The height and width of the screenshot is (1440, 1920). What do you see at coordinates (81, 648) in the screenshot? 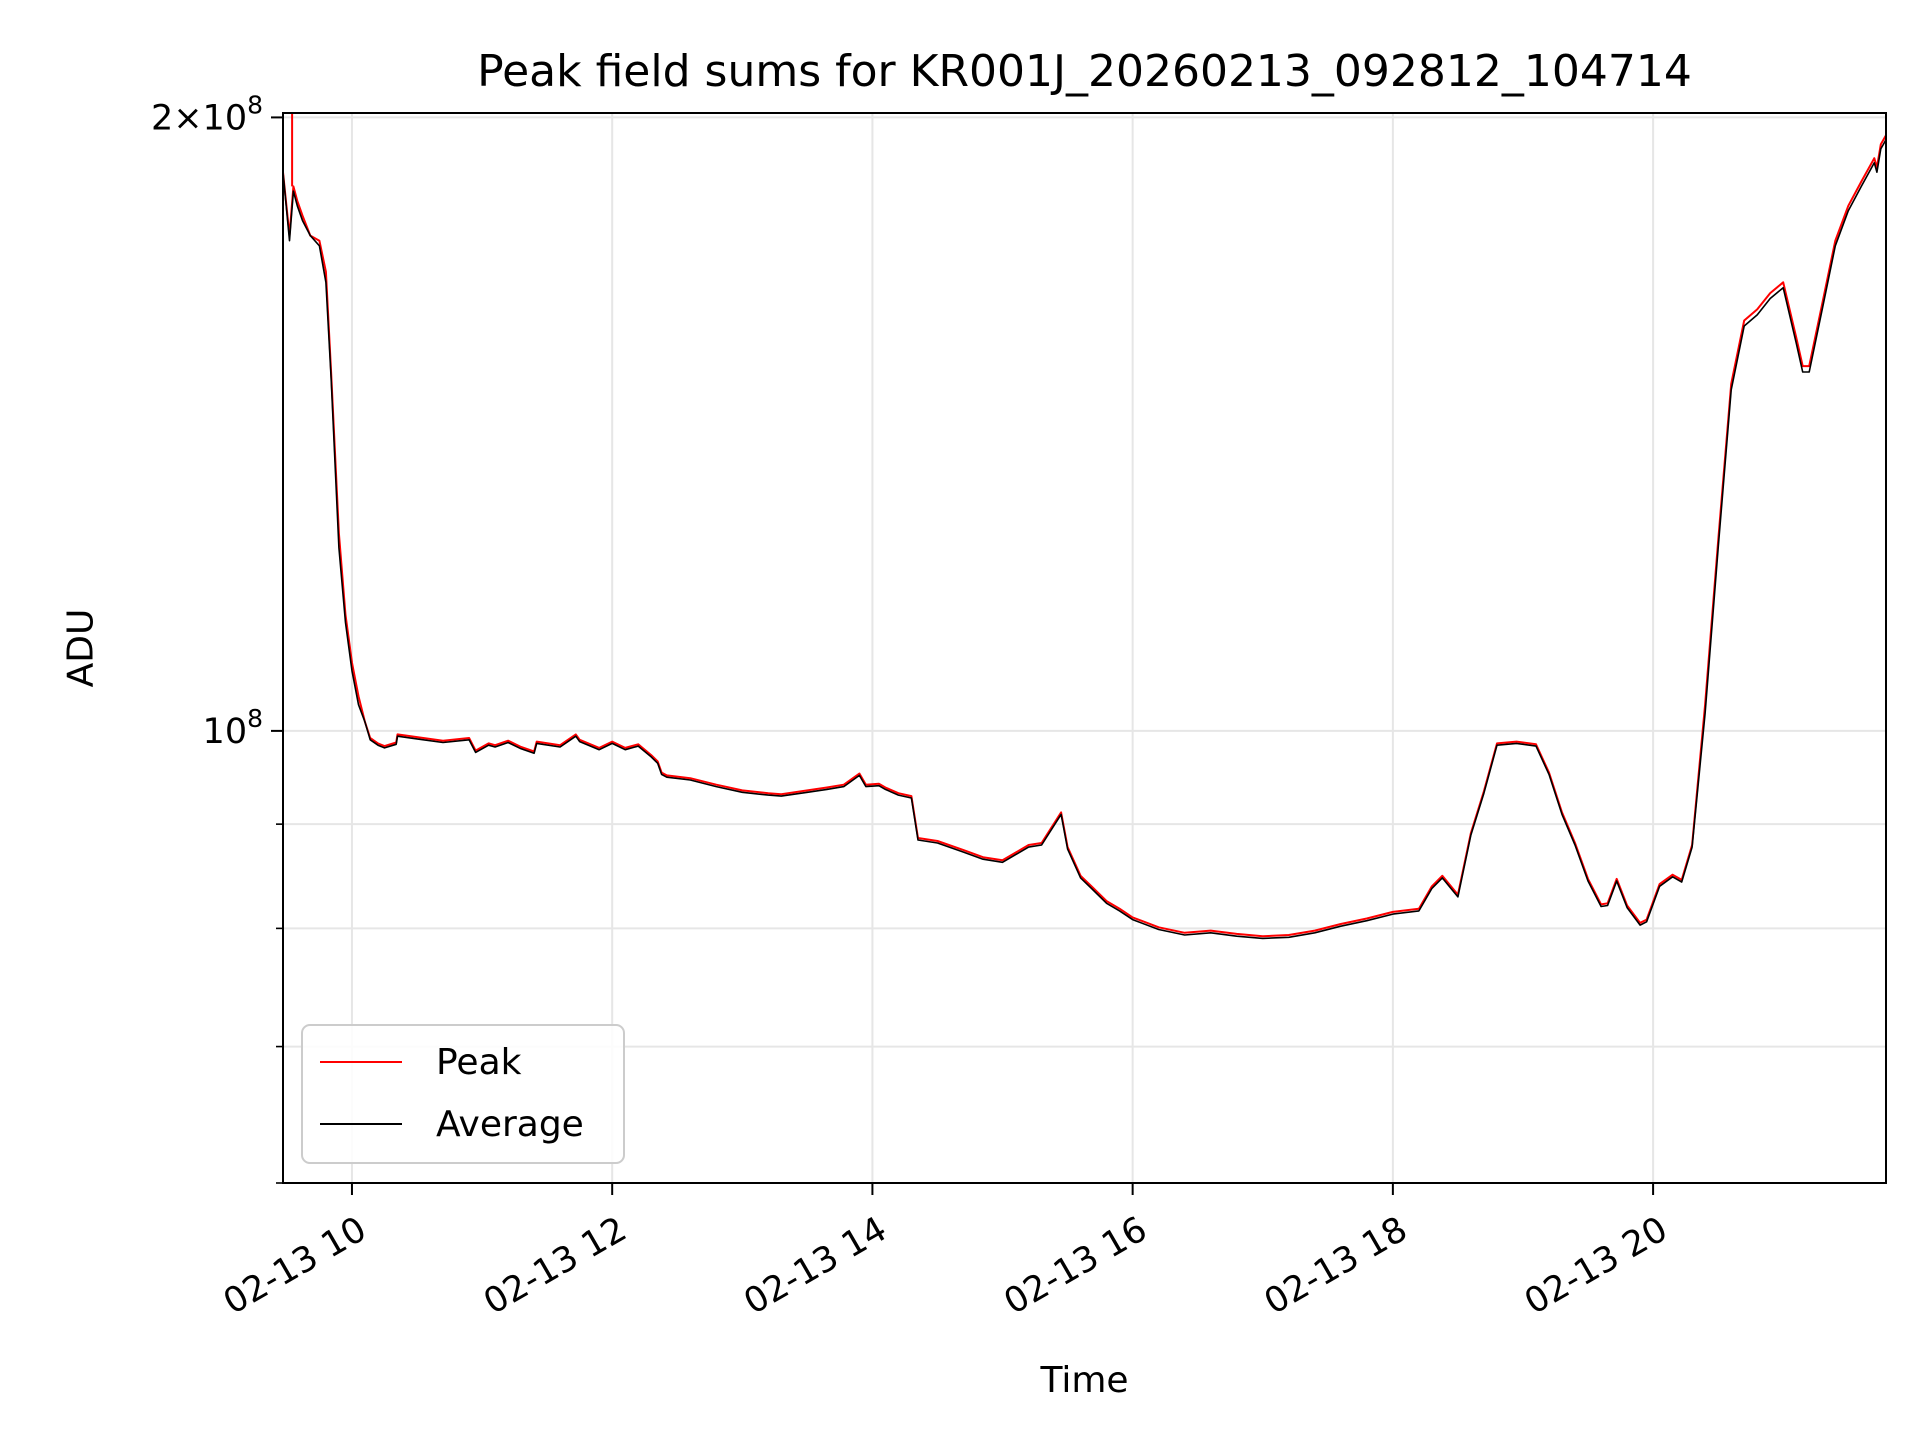
I see `y-axis-label: ADU` at bounding box center [81, 648].